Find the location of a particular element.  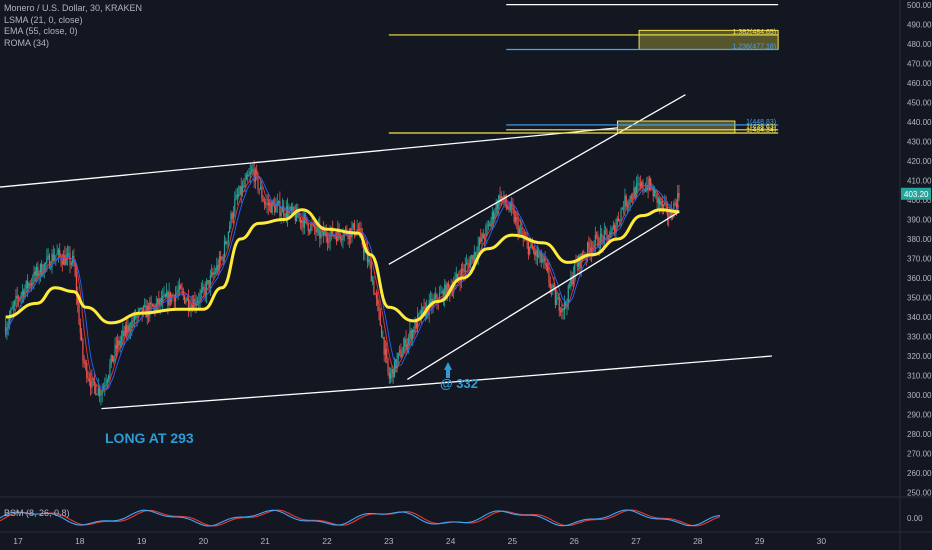

fib-zone is located at coordinates (676, 127).